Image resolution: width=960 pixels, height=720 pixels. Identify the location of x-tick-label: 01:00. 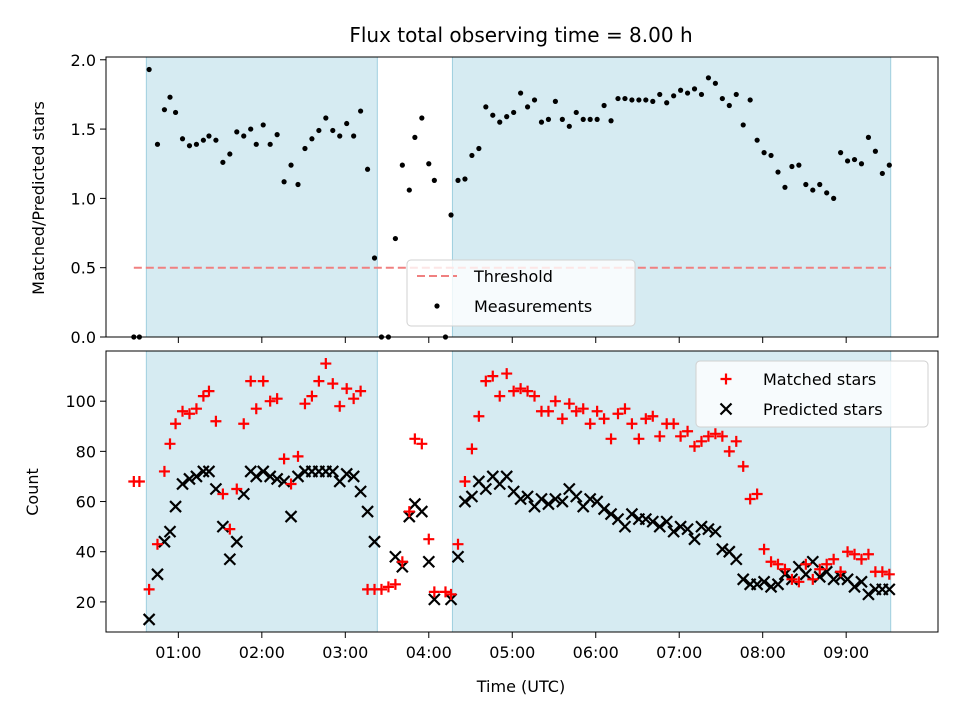
(178, 652).